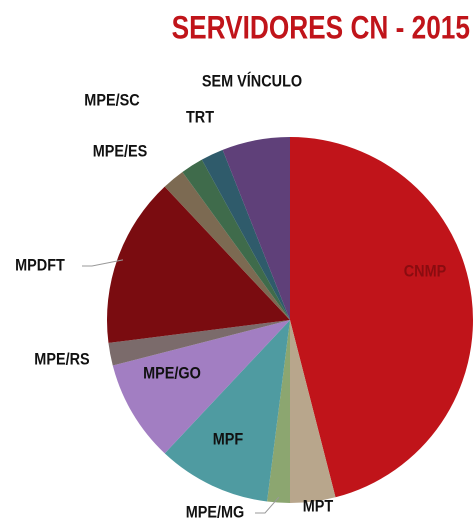 The width and height of the screenshot is (475, 526). What do you see at coordinates (228, 439) in the screenshot?
I see `slice-label: MPF` at bounding box center [228, 439].